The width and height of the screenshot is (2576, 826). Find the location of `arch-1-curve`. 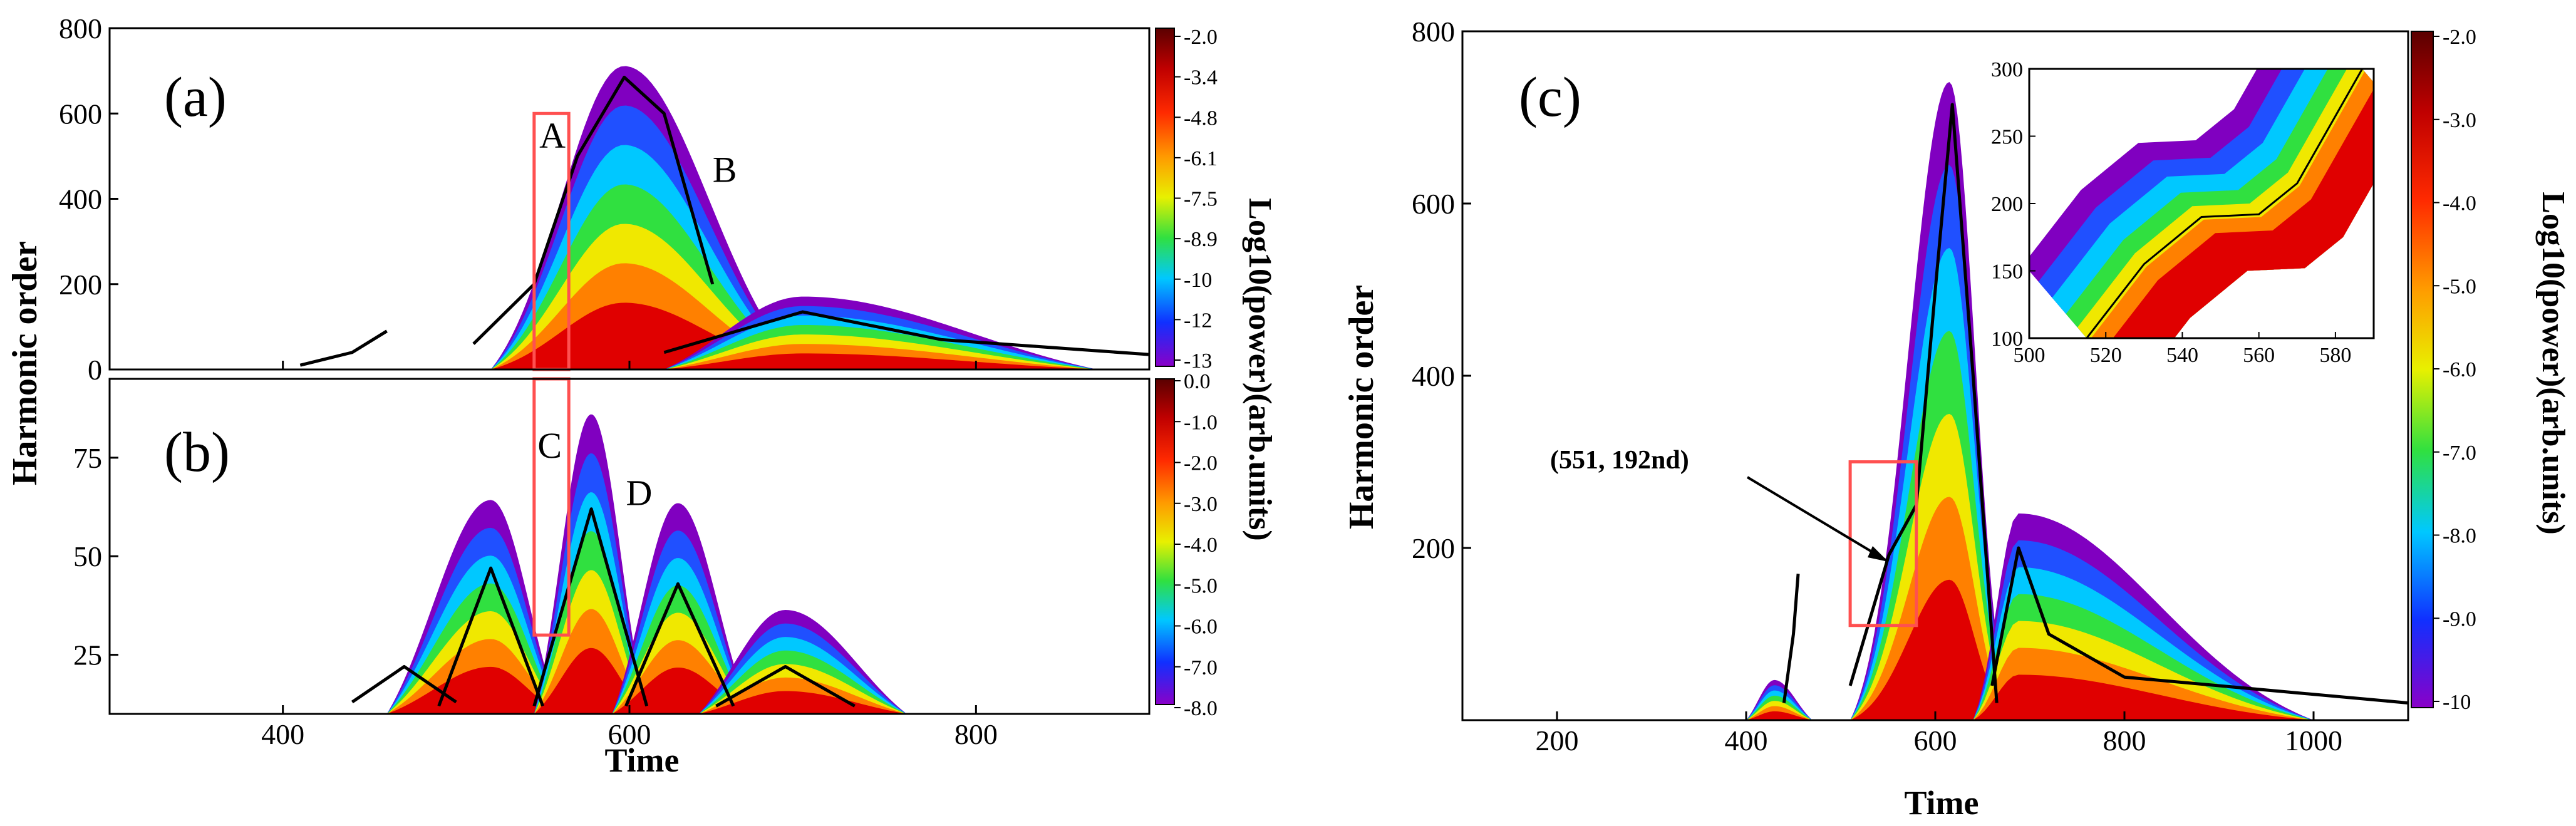

arch-1-curve is located at coordinates (491, 636).